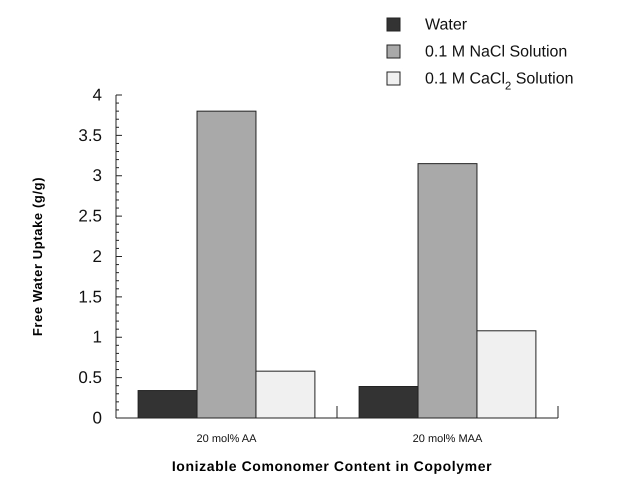 Image resolution: width=630 pixels, height=481 pixels. What do you see at coordinates (447, 438) in the screenshot?
I see `x-tick-label: 20 mol% MAA` at bounding box center [447, 438].